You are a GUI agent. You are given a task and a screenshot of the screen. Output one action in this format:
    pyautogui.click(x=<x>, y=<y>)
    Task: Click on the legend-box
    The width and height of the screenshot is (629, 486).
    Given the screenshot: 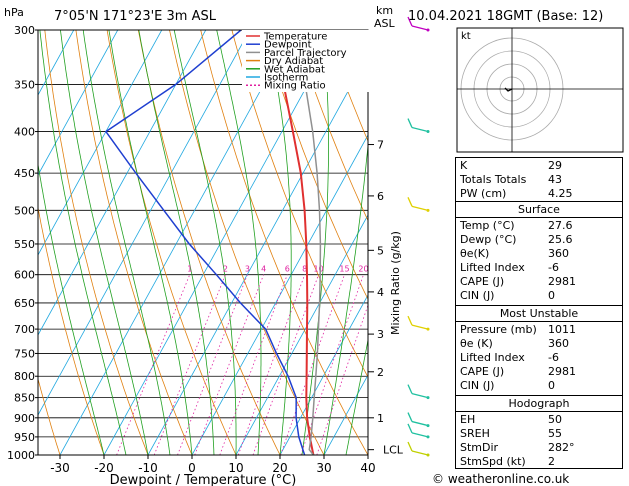 What is the action you would take?
    pyautogui.click(x=312, y=61)
    